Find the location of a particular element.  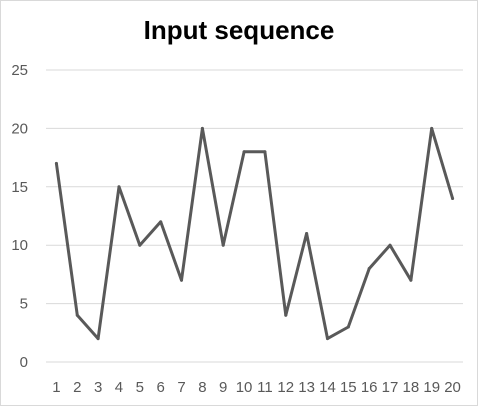

x-tick-label: 9 is located at coordinates (223, 387).